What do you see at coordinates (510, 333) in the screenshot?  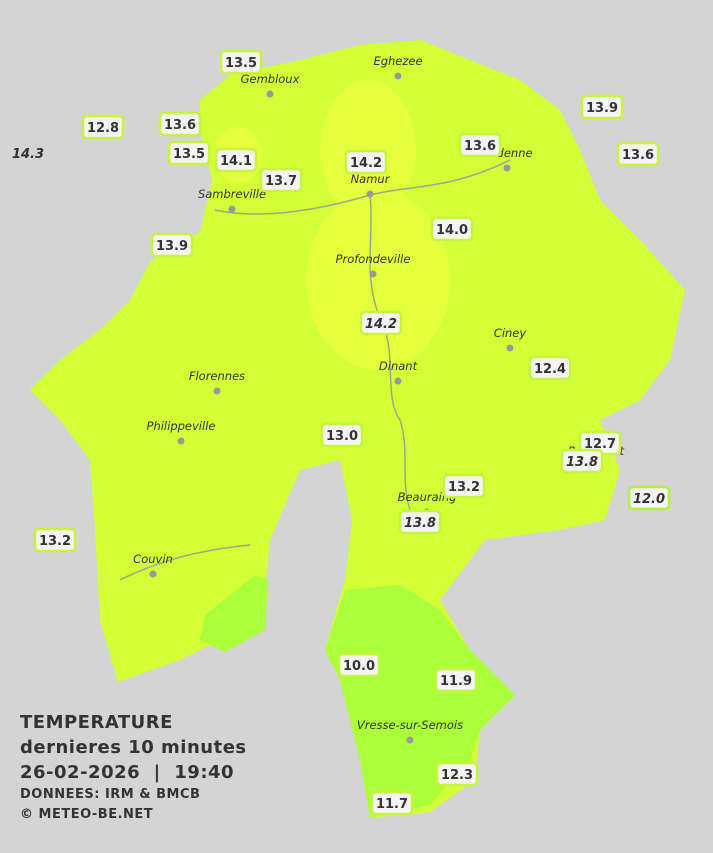 I see `town-label: Ciney` at bounding box center [510, 333].